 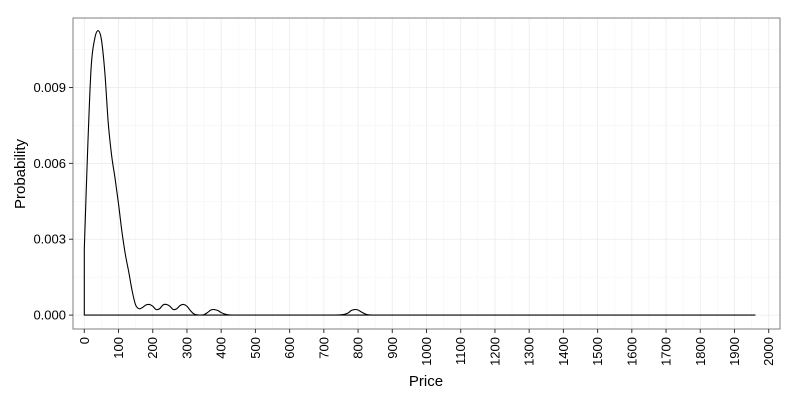 What do you see at coordinates (152, 348) in the screenshot?
I see `x-tick-label: 200` at bounding box center [152, 348].